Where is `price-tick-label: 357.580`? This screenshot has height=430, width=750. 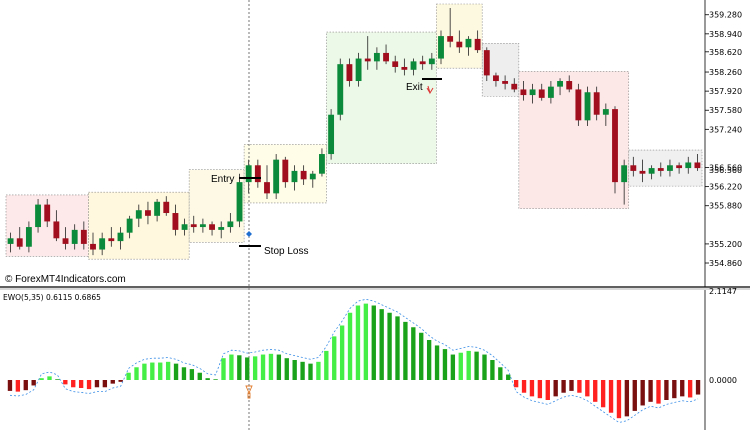 price-tick-label: 357.580 is located at coordinates (725, 110).